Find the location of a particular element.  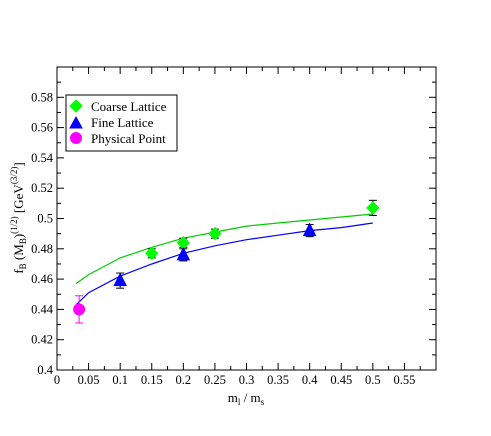

x-tick-label: 0.1 is located at coordinates (120, 380).